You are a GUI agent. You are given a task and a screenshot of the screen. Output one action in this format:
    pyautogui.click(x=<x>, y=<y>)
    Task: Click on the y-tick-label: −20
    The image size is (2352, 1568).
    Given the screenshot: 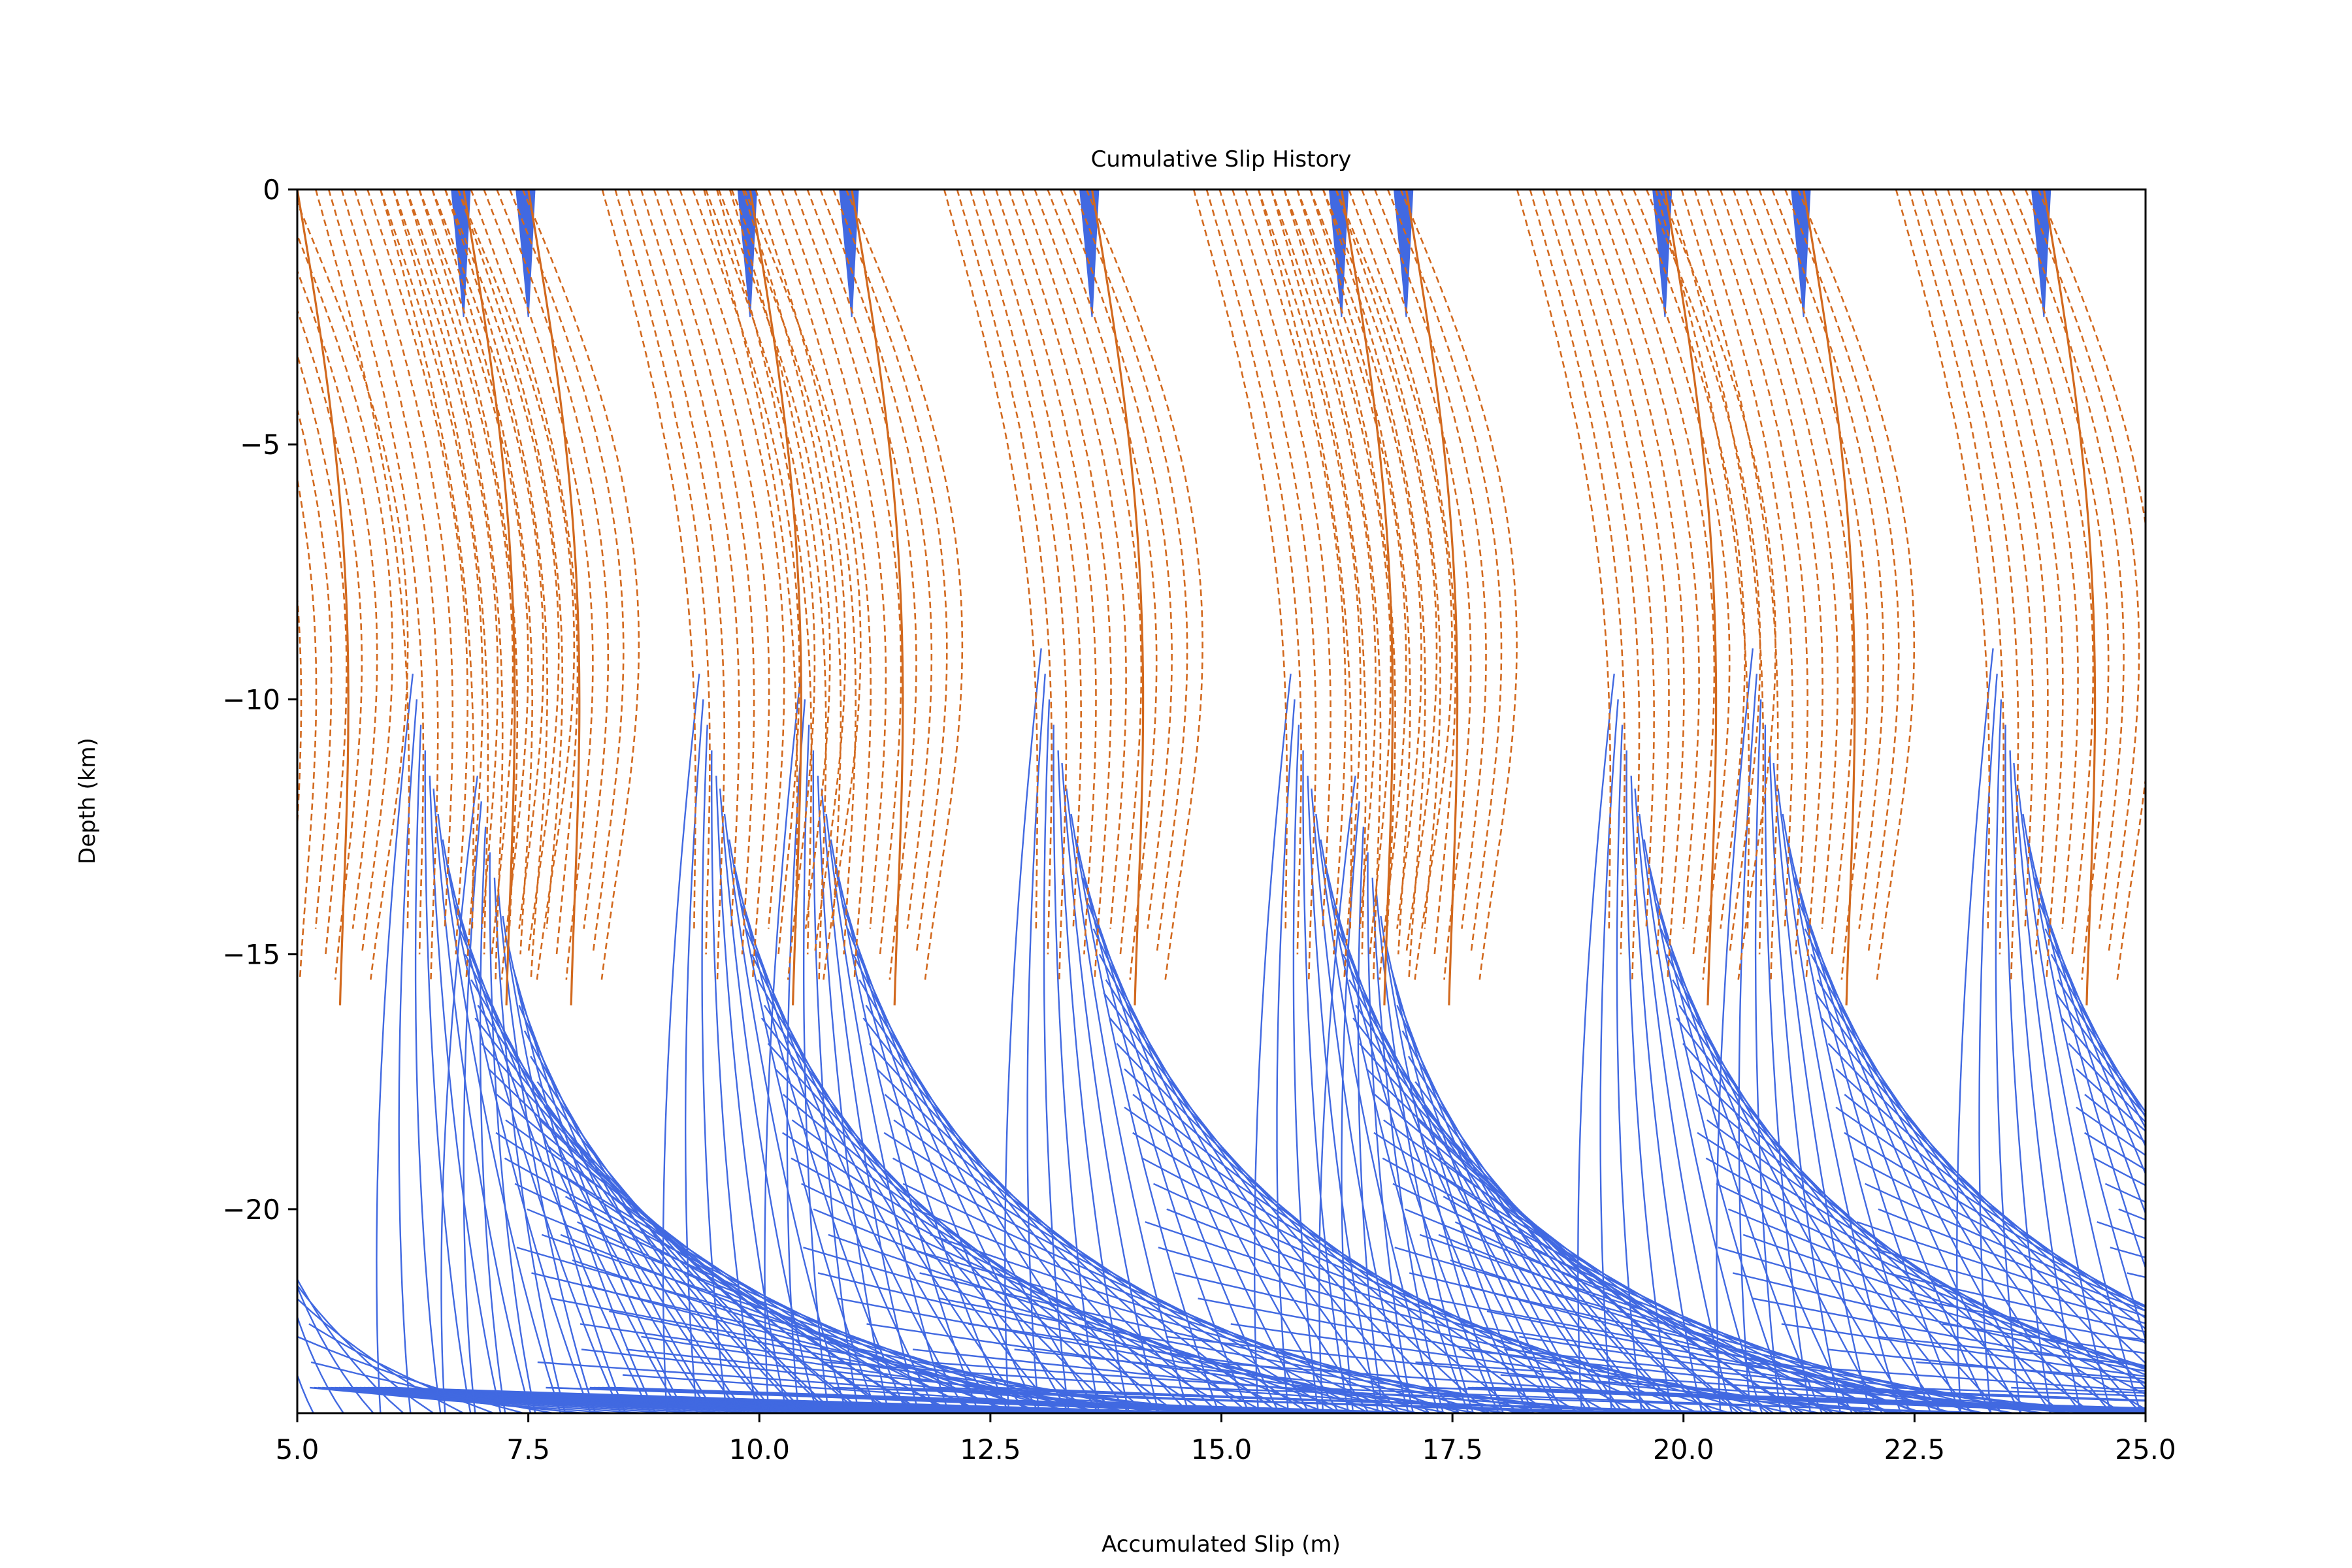 What is the action you would take?
    pyautogui.click(x=251, y=1210)
    